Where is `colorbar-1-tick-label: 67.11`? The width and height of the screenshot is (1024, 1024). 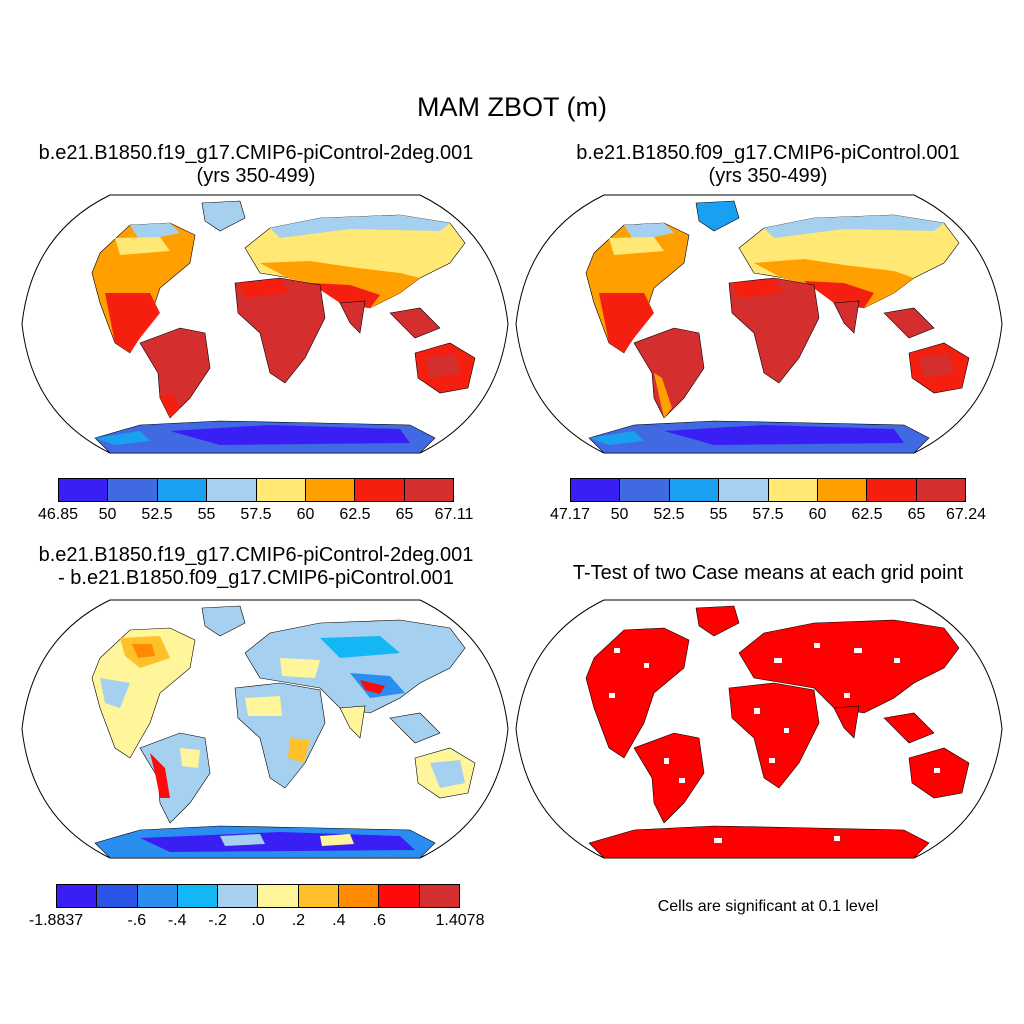
colorbar-1-tick-label: 67.11 is located at coordinates (454, 514).